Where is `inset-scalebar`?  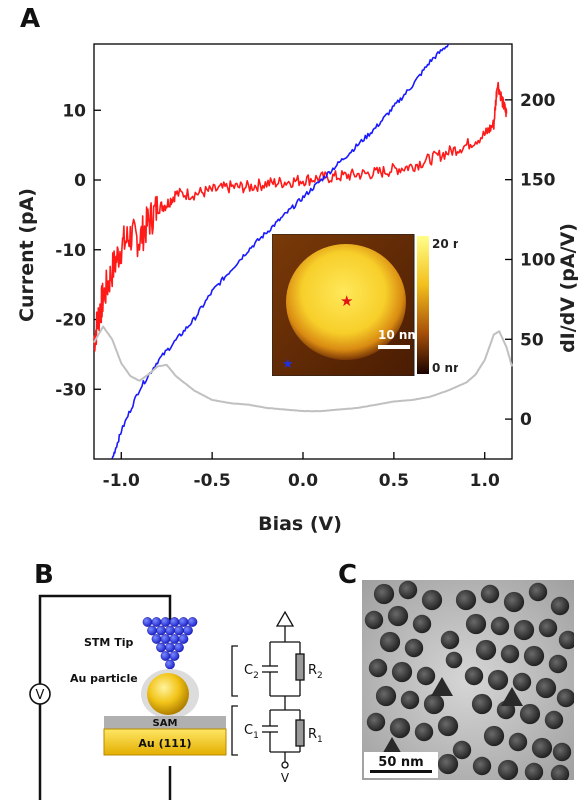
inset-scalebar is located at coordinates (394, 347).